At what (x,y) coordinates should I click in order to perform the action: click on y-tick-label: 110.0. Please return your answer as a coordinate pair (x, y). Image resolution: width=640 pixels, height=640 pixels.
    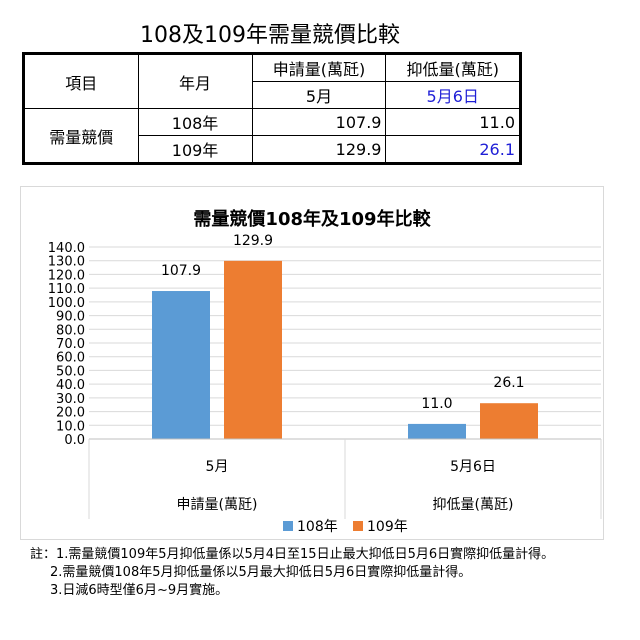
    Looking at the image, I should click on (66, 289).